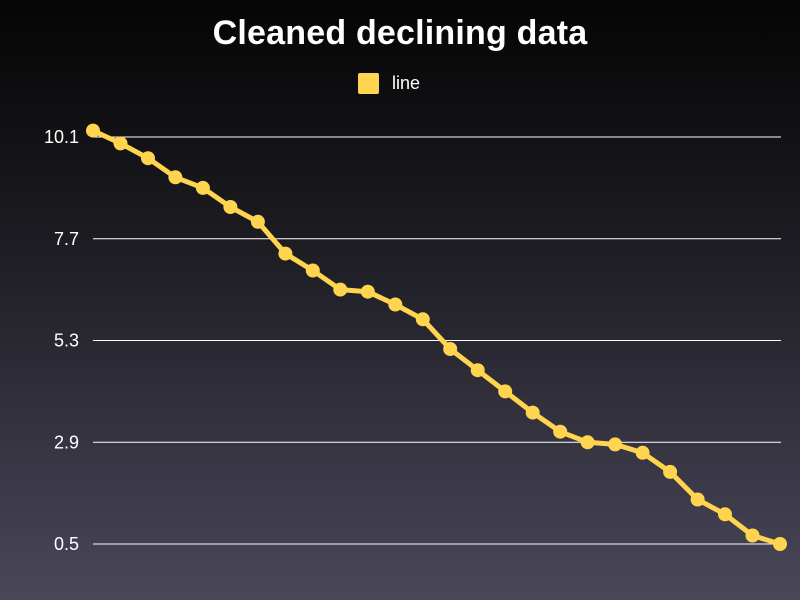 The height and width of the screenshot is (600, 800). Describe the element at coordinates (66, 239) in the screenshot. I see `y-tick-label: 7.7` at that location.